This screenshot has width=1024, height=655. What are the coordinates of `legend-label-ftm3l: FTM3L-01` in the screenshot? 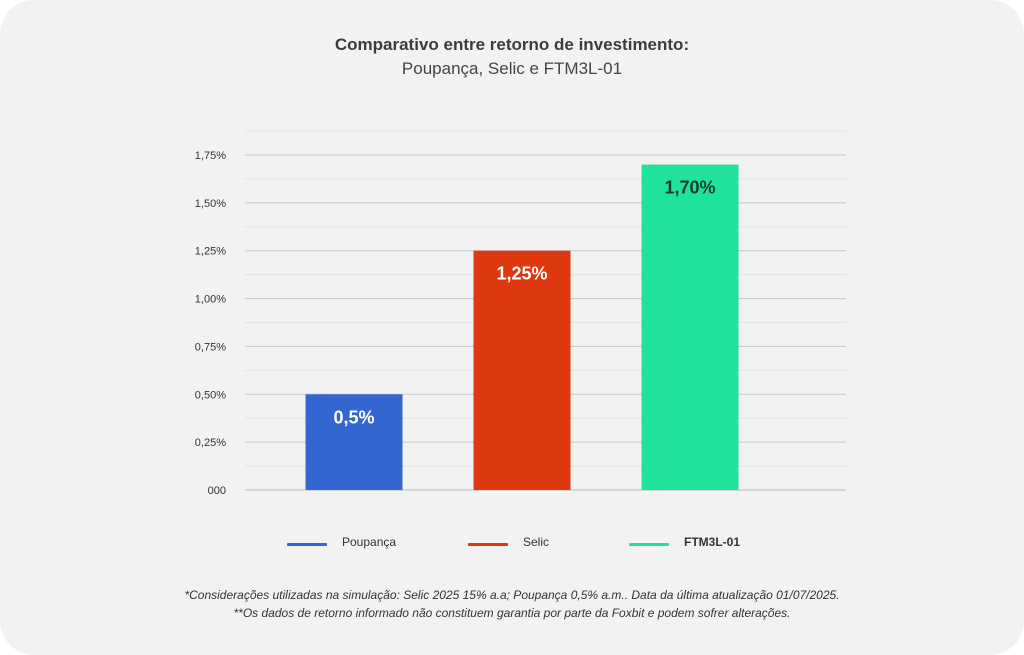 It's located at (712, 542).